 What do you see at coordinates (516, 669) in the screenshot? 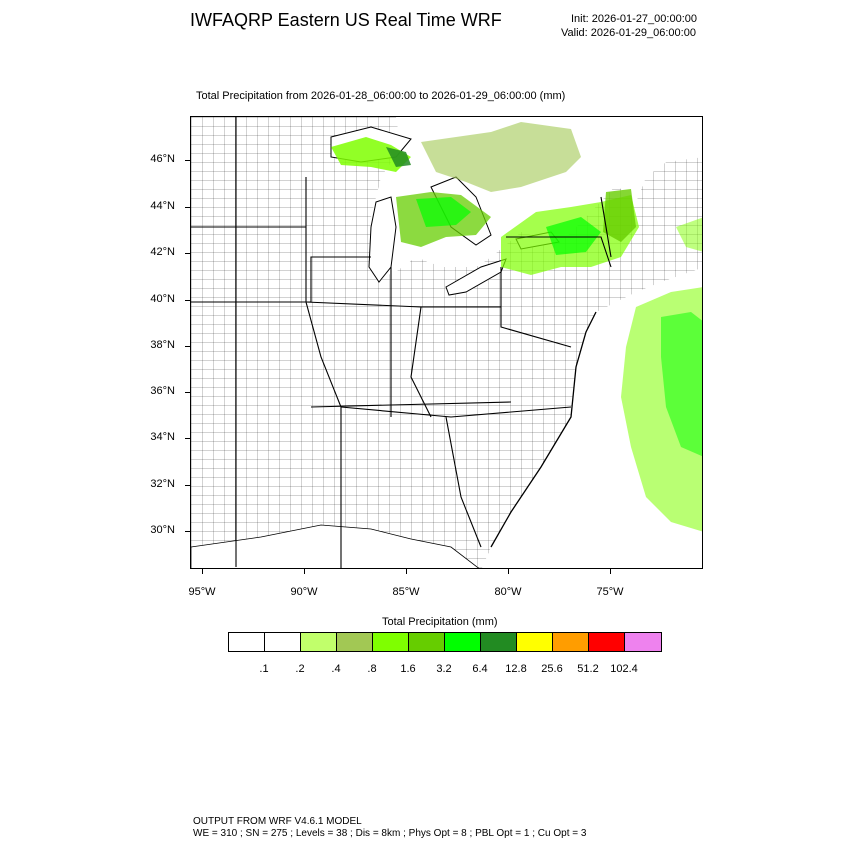
I see `colorbar-label: 12.8` at bounding box center [516, 669].